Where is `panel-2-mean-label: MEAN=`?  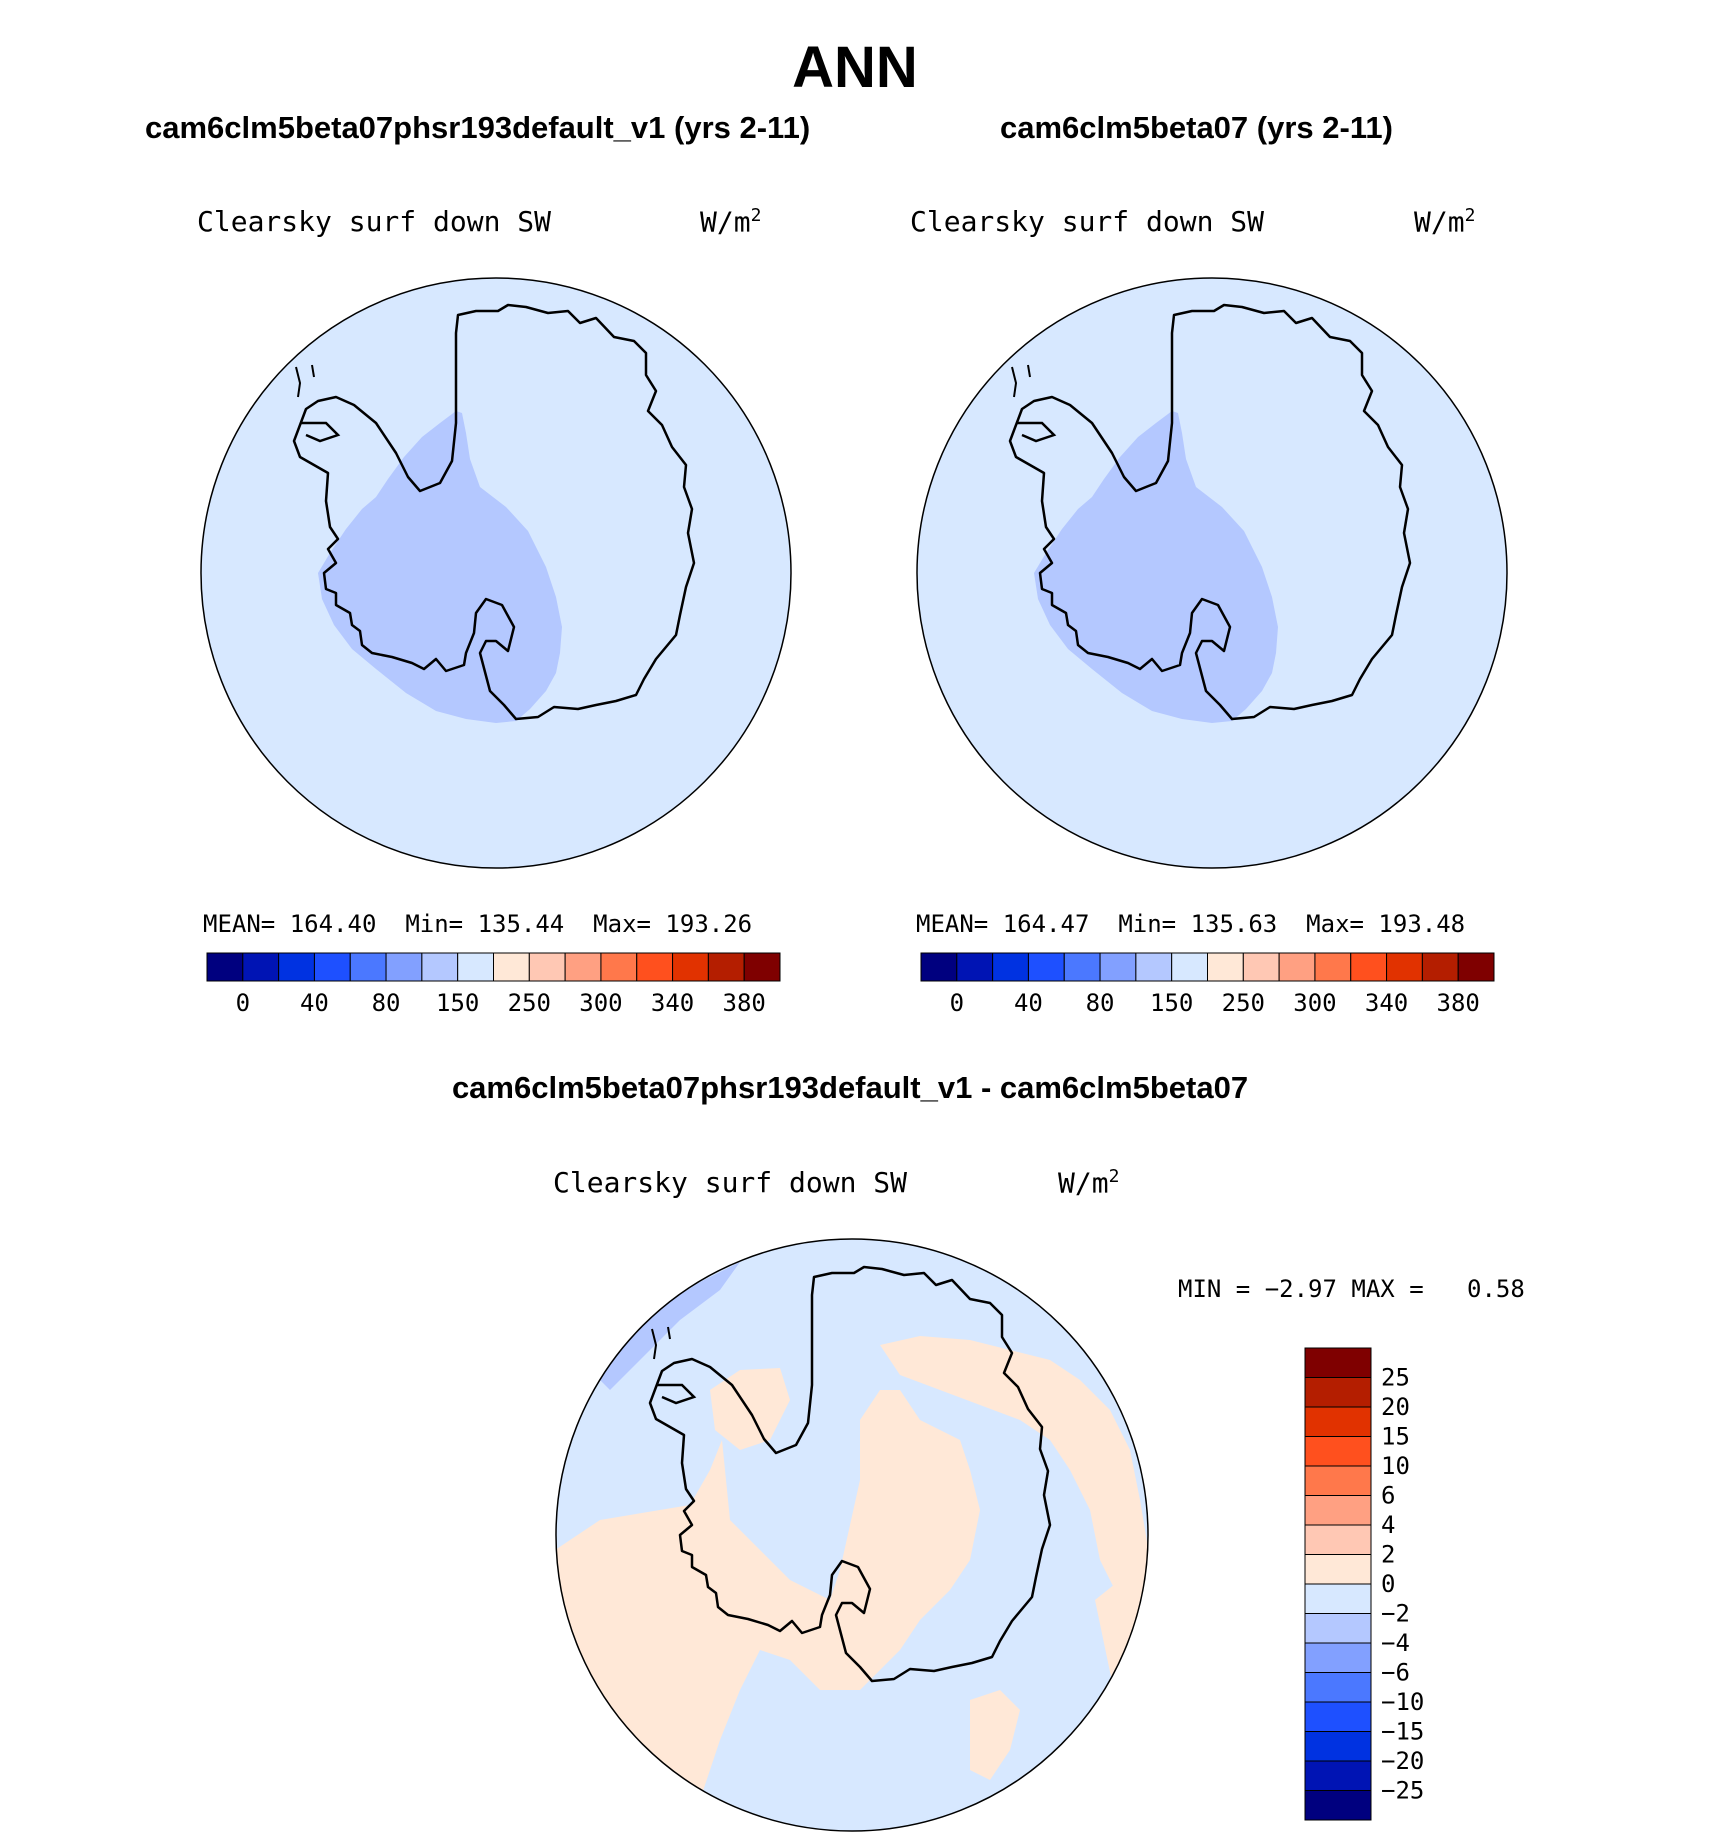 panel-2-mean-label: MEAN= is located at coordinates (952, 924).